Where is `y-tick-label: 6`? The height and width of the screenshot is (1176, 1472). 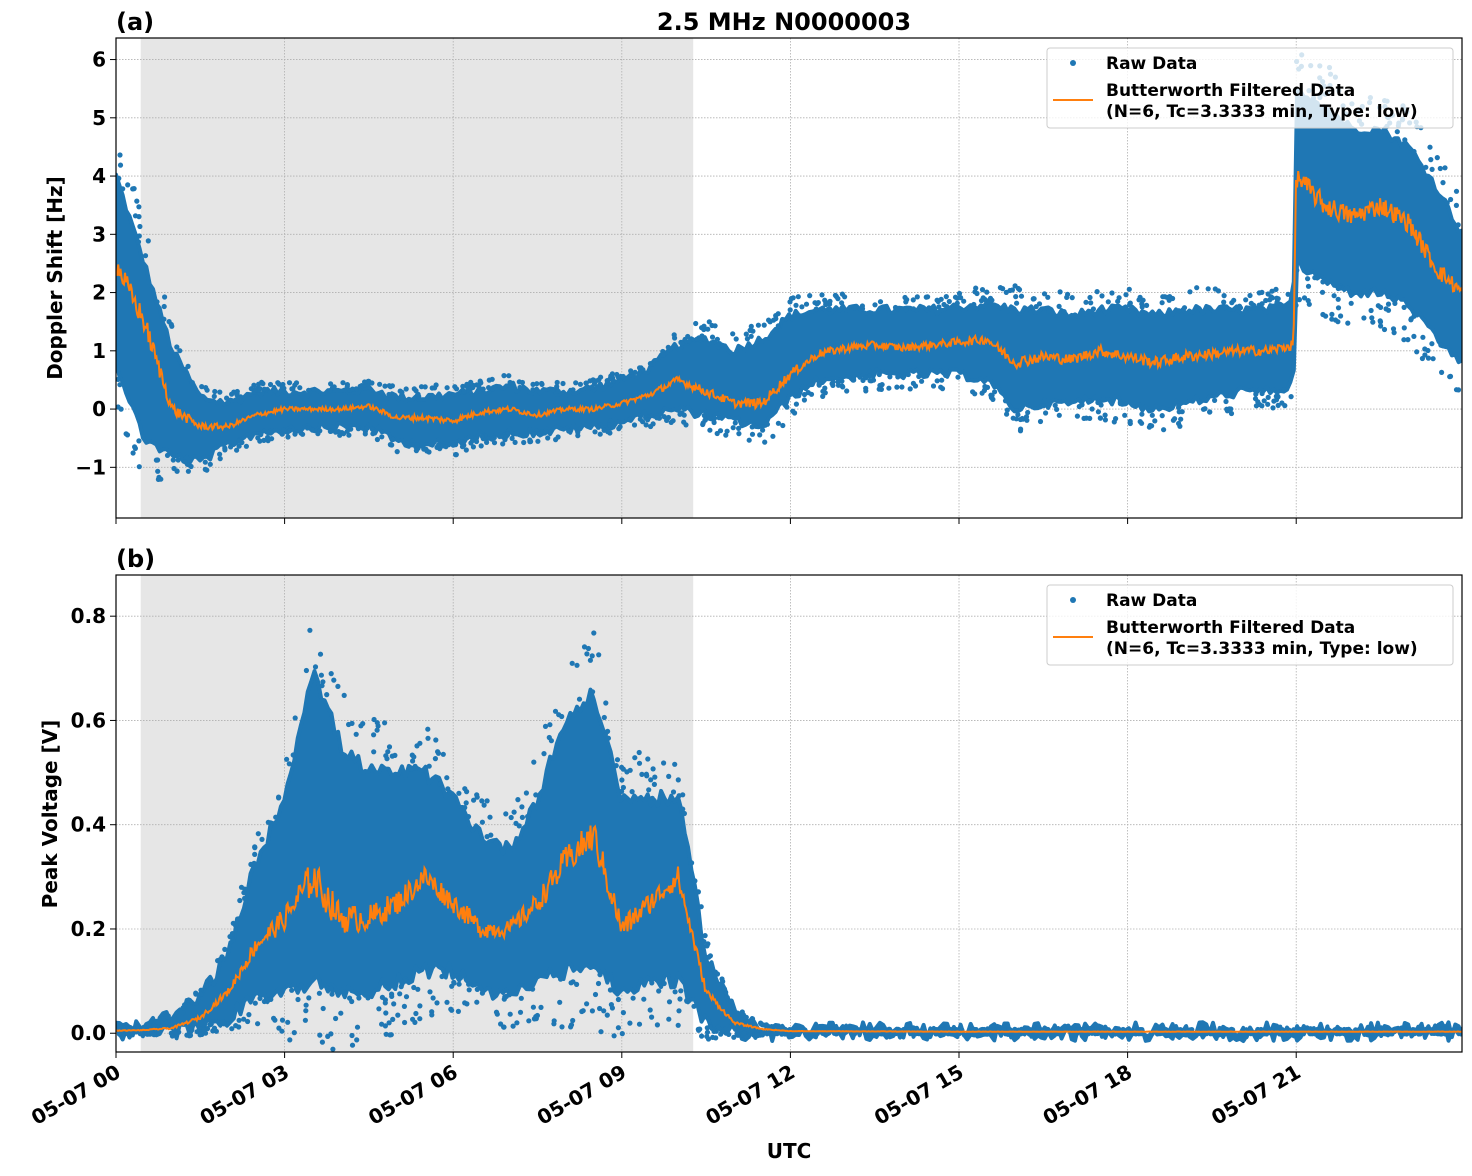
y-tick-label: 6 is located at coordinates (99, 60).